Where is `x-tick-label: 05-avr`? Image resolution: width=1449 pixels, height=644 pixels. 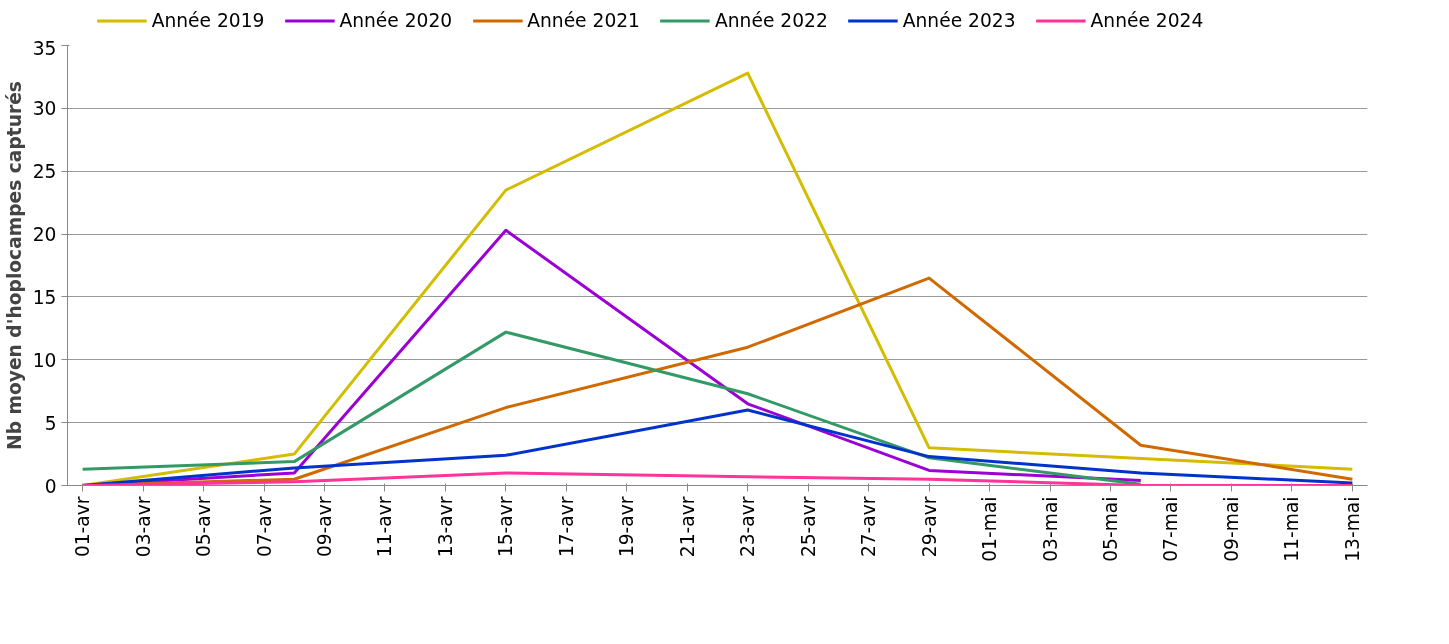 x-tick-label: 05-avr is located at coordinates (204, 527).